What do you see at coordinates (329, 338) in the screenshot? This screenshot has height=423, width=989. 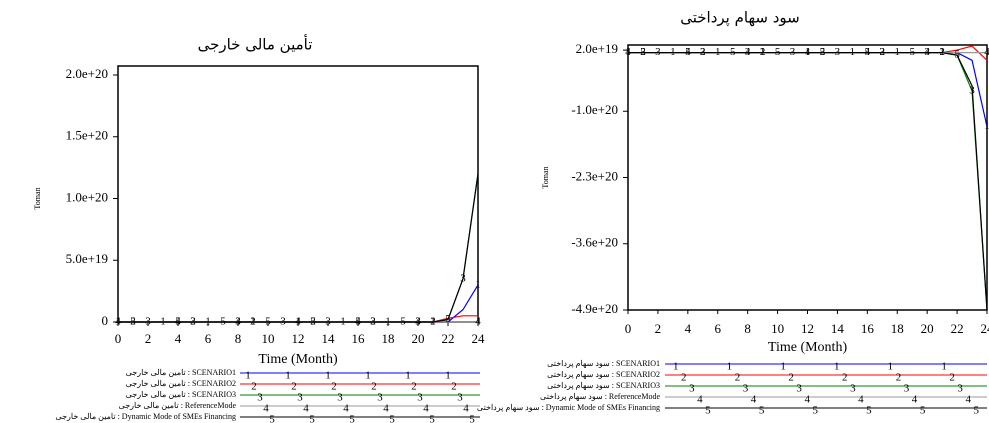 I see `x-tick-label: 14` at bounding box center [329, 338].